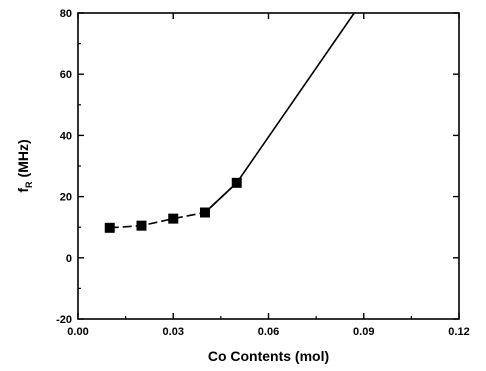  What do you see at coordinates (23, 190) in the screenshot?
I see `y-axis-title-main: f` at bounding box center [23, 190].